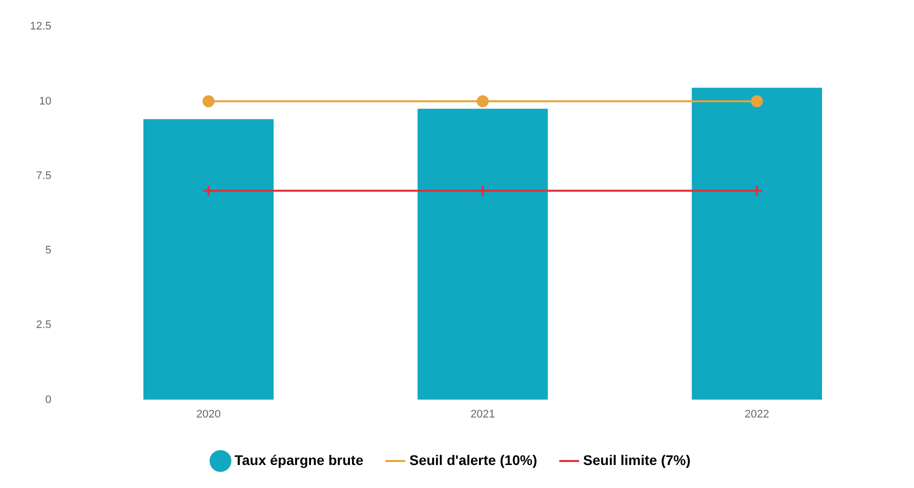 This screenshot has height=488, width=914. I want to click on legend-label: Seuil d'alerte (10%), so click(473, 460).